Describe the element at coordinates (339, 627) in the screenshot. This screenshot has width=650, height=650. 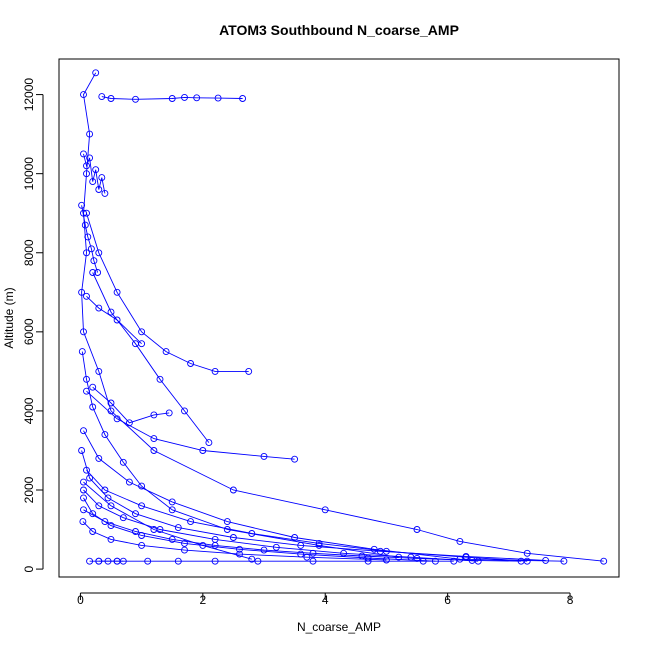
I see `x-axis-label: N_coarse_AMP` at that location.